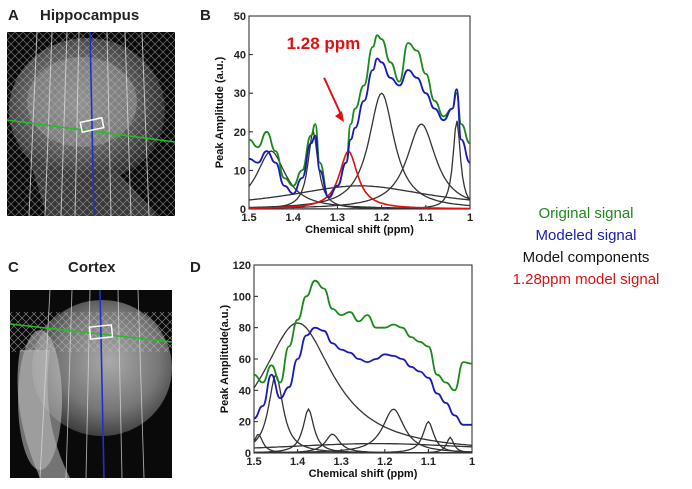  I want to click on chart1-plot-area, so click(363, 366).